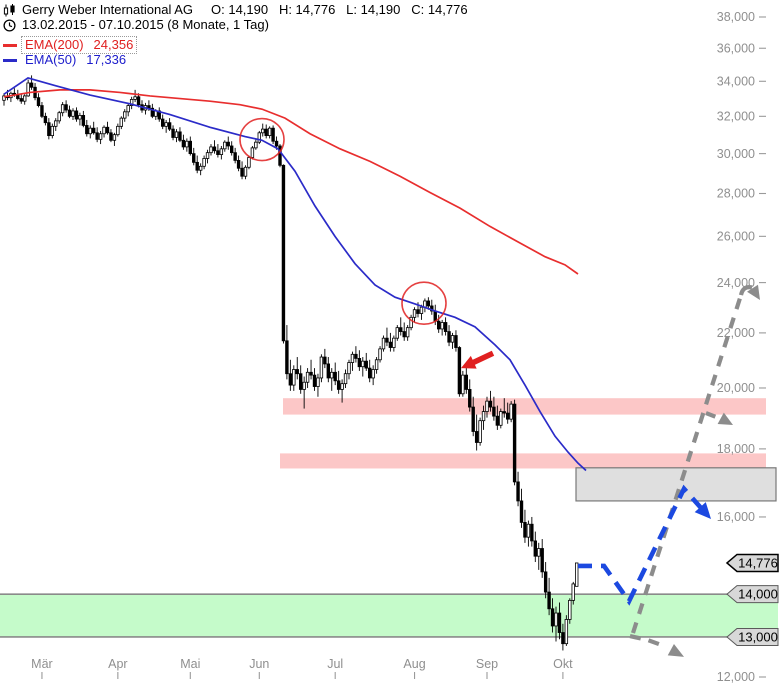 The height and width of the screenshot is (685, 780). I want to click on ema200-label: EMA(200), so click(54, 44).